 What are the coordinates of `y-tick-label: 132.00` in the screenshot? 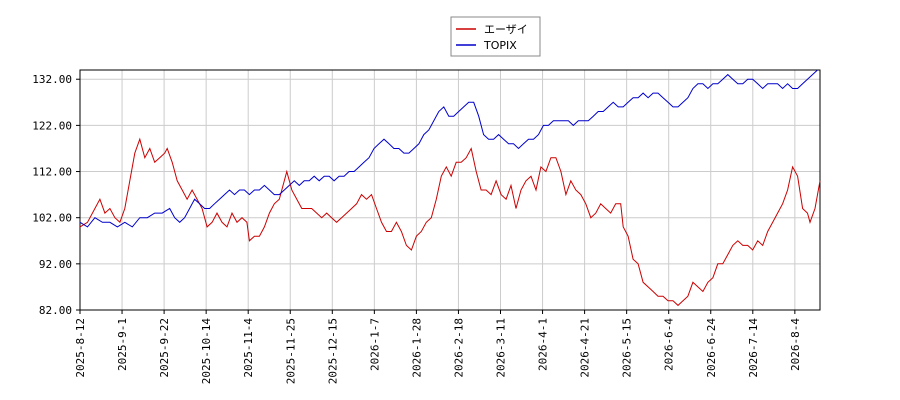 It's located at (52, 79).